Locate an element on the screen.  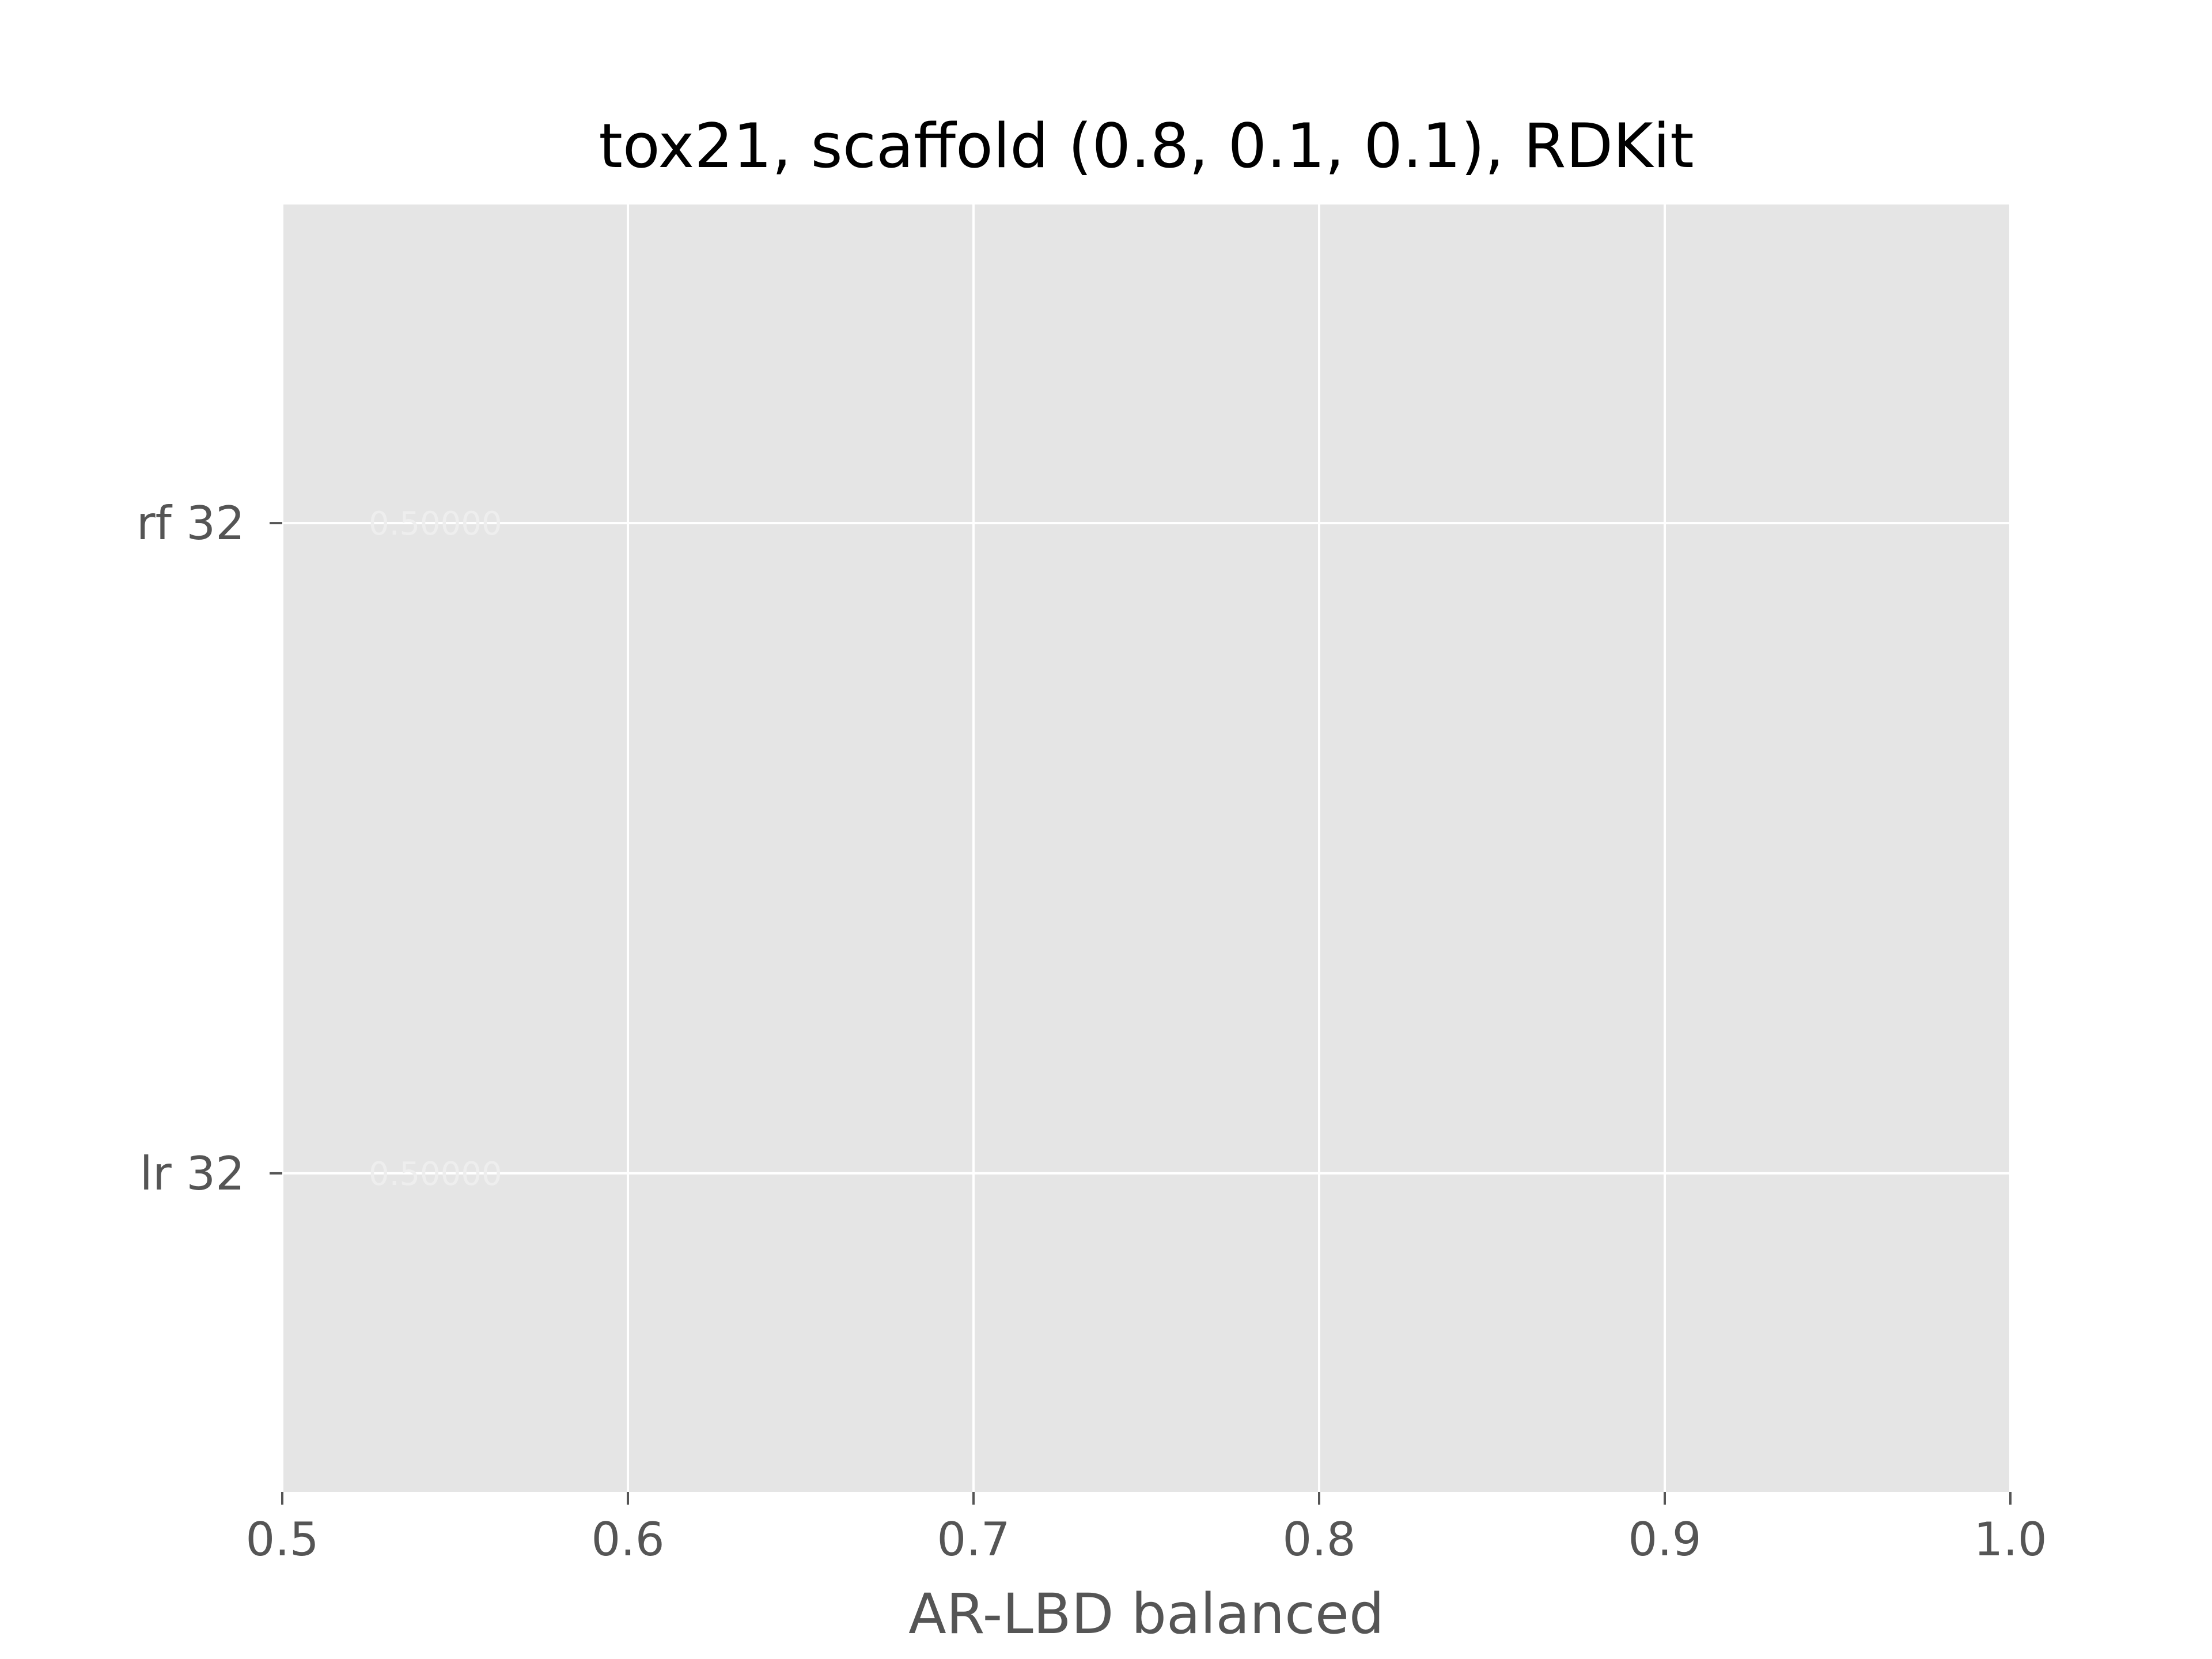
x-tick-label: 0.9 is located at coordinates (1664, 1539).